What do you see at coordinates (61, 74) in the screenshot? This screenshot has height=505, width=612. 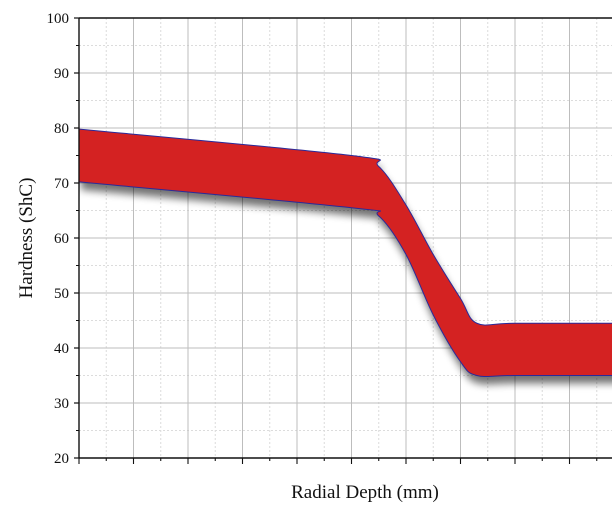 I see `y-tick-label: 90` at bounding box center [61, 74].